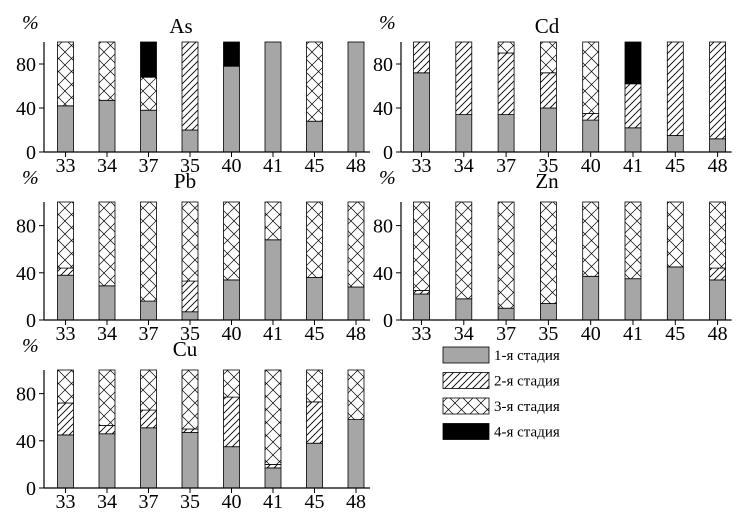 The image size is (756, 514). What do you see at coordinates (421, 57) in the screenshot?
I see `bar-segment-cd-33-stage2` at bounding box center [421, 57].